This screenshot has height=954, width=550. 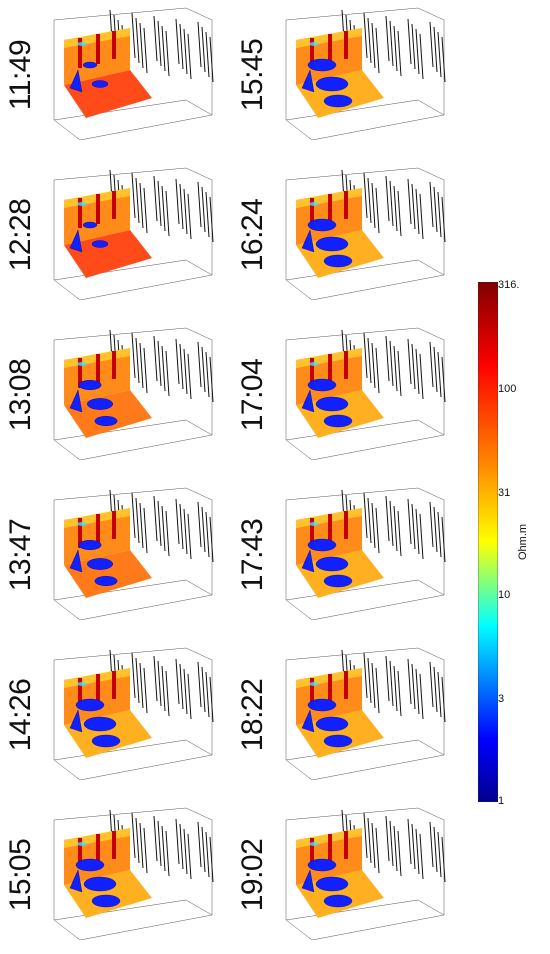 I want to click on time-panel: 19:02, so click(x=347, y=875).